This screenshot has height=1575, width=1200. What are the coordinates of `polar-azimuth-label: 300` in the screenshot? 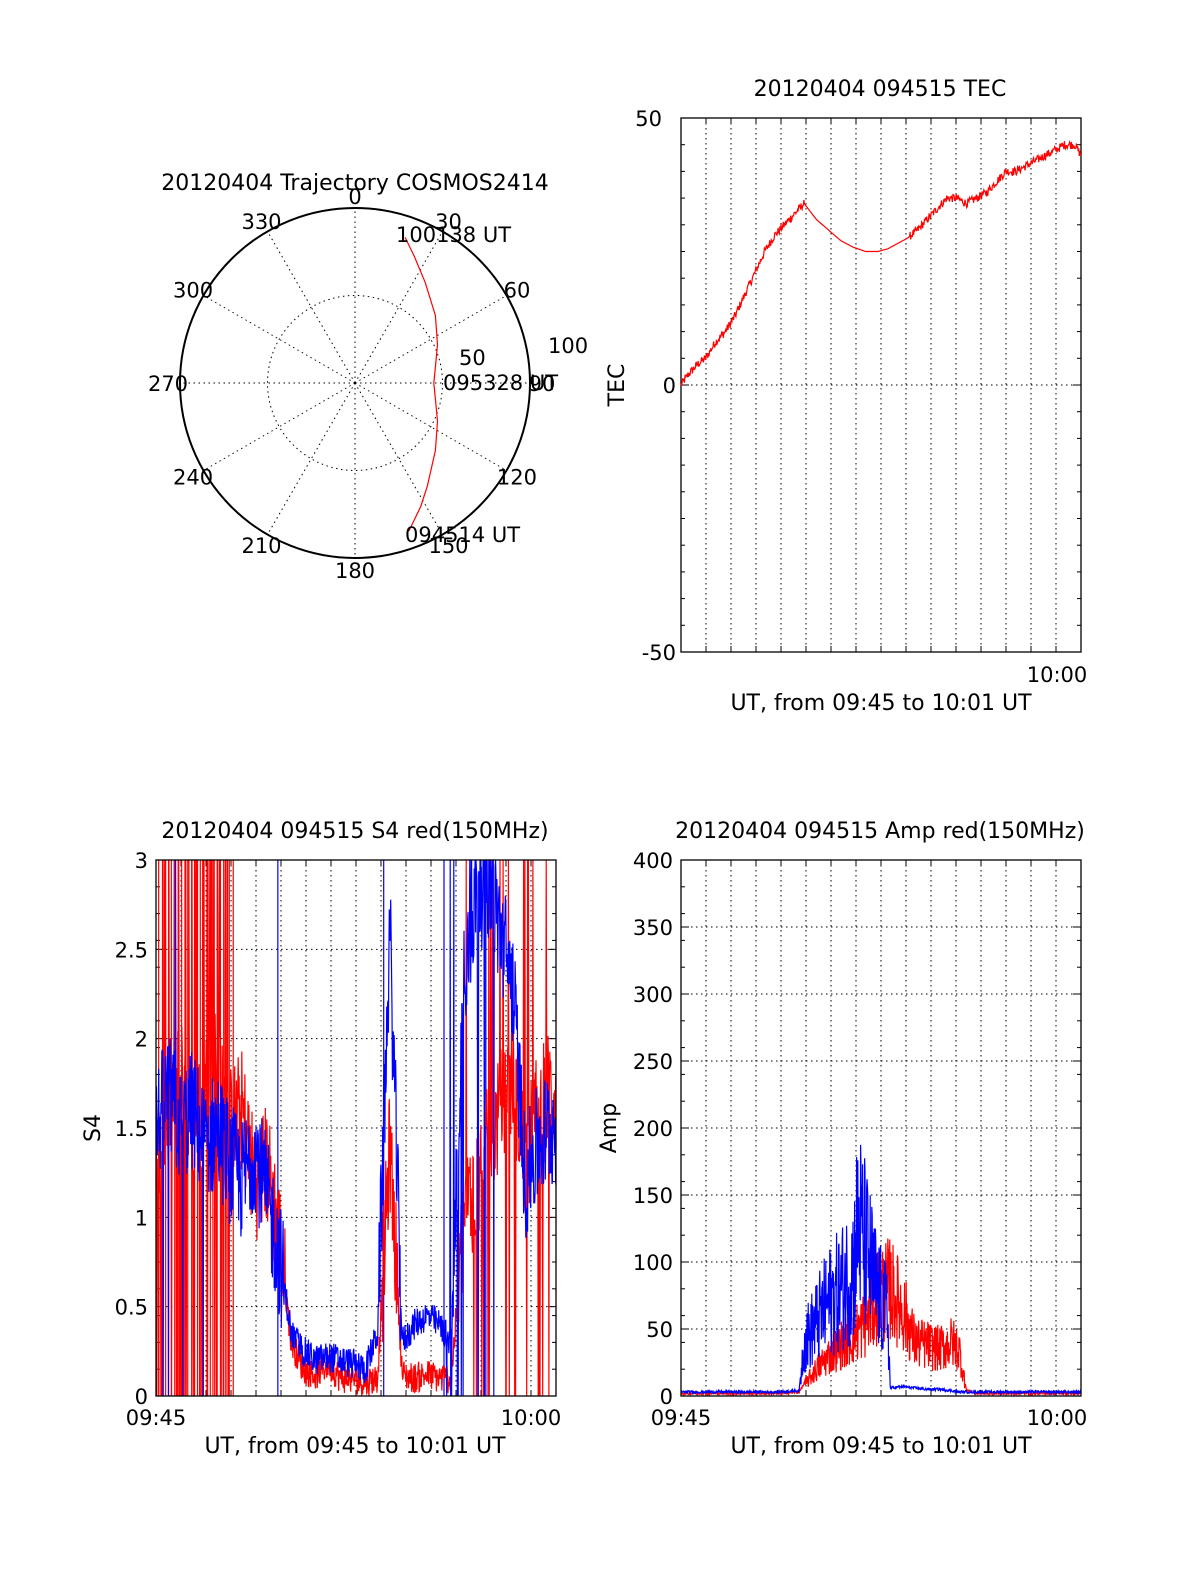 It's located at (193, 291).